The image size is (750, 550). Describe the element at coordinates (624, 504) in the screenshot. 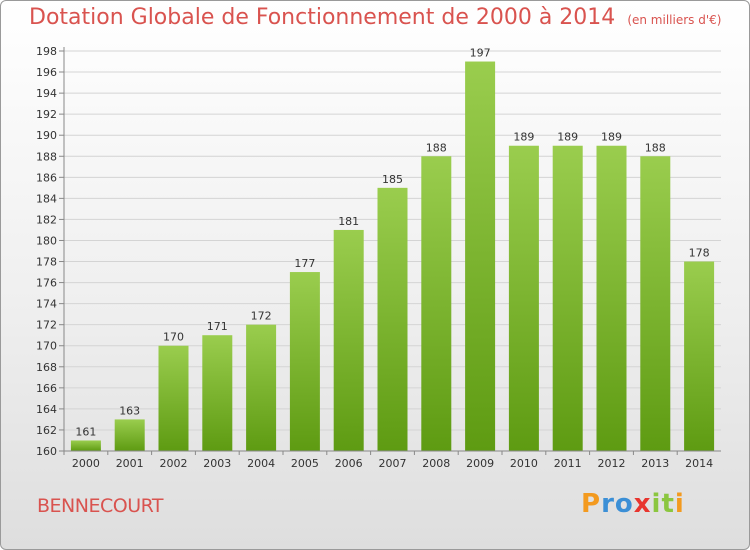

I see `logo-letter: o` at that location.